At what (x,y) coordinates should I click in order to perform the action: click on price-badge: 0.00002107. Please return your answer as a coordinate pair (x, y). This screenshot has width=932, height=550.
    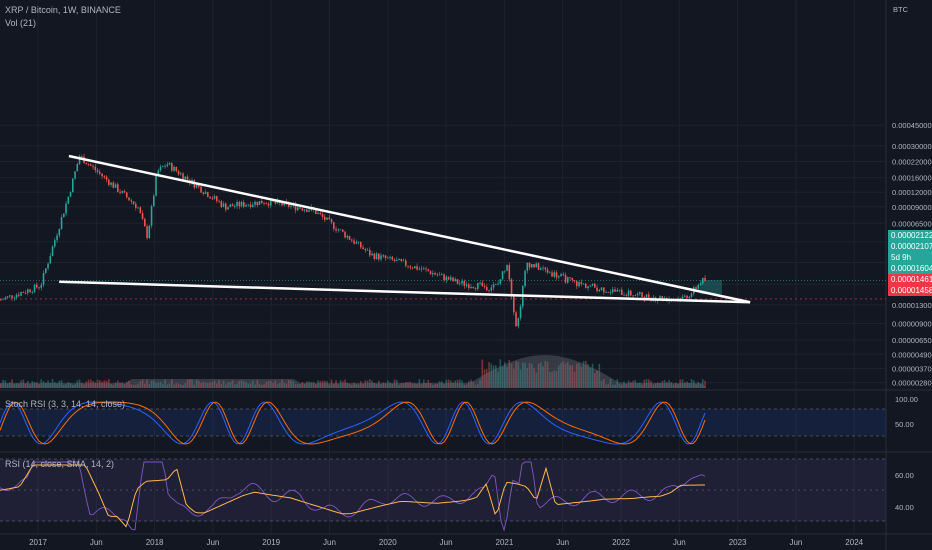
    Looking at the image, I should click on (910, 246).